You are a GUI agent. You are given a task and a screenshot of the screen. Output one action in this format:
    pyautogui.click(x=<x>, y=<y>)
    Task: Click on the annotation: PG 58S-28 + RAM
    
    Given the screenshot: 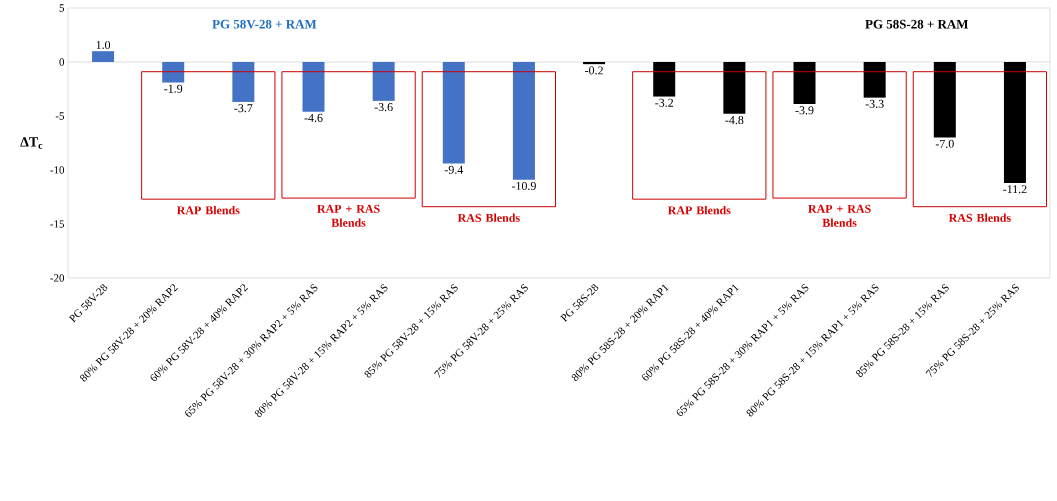 What is the action you would take?
    pyautogui.click(x=917, y=24)
    